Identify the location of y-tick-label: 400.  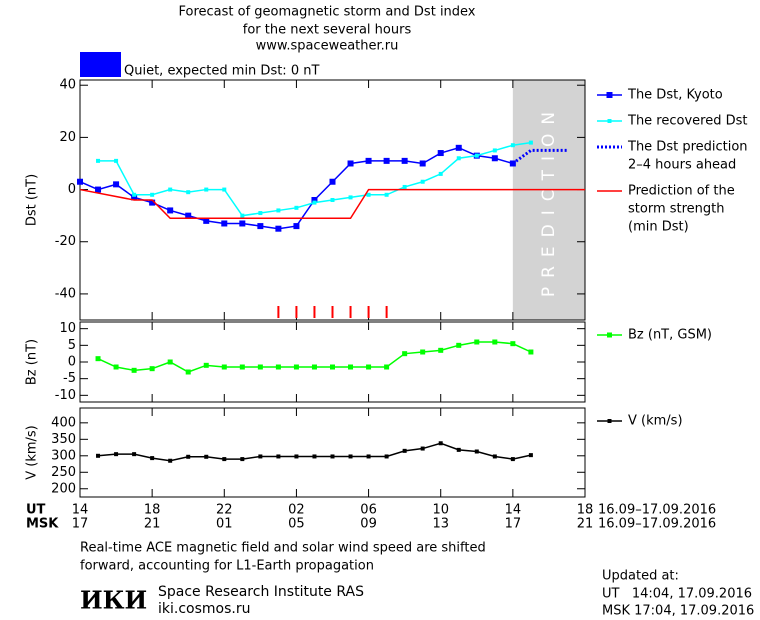
(63, 422).